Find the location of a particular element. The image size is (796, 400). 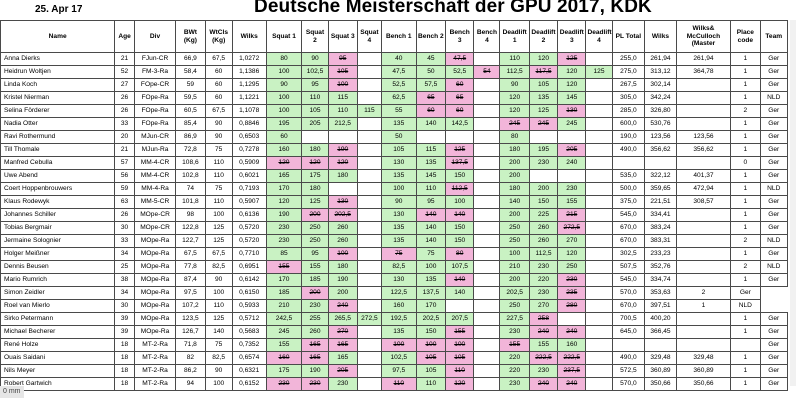

table-cell: 280 is located at coordinates (572, 306).